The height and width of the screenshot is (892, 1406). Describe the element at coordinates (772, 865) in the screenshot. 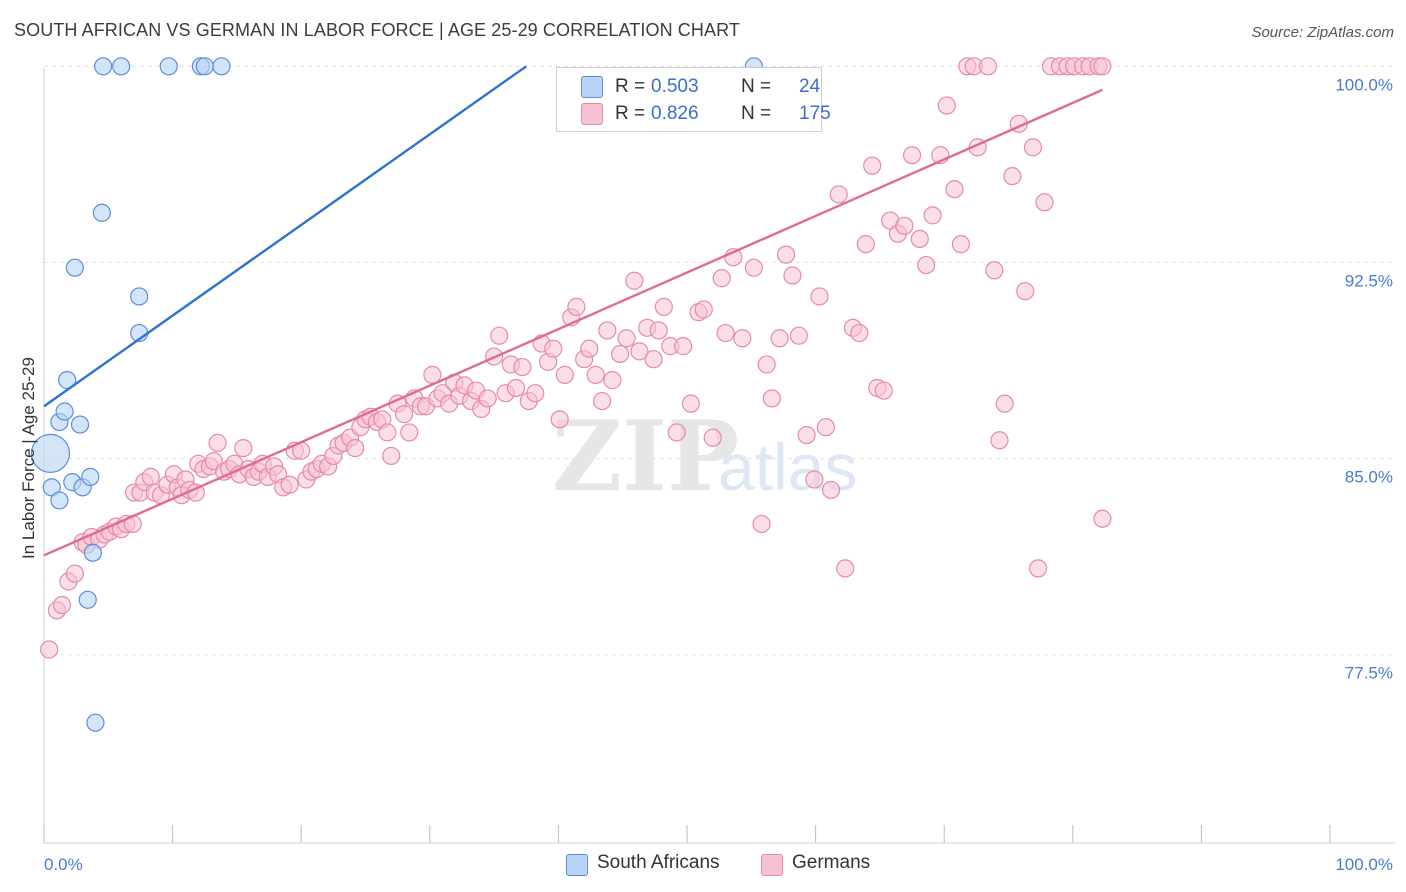

I see `bottom-legend-swatch-germans` at that location.